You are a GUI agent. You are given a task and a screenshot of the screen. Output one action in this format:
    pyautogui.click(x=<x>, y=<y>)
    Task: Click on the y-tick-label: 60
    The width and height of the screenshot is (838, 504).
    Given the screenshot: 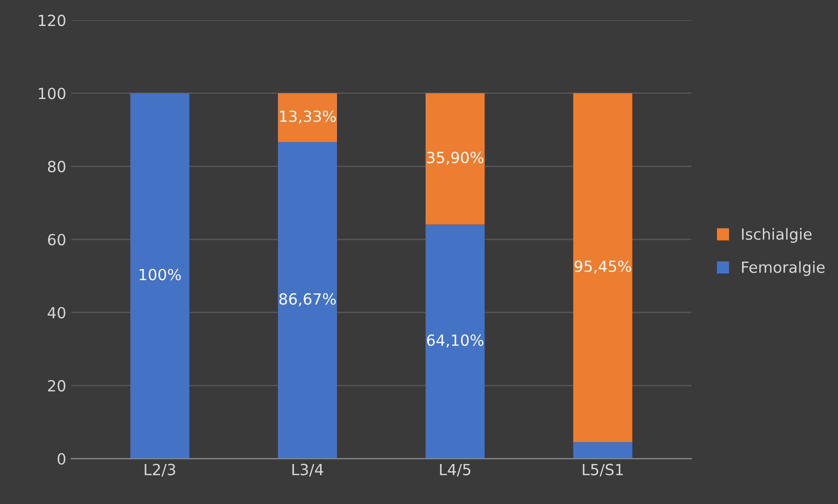 What is the action you would take?
    pyautogui.click(x=57, y=240)
    